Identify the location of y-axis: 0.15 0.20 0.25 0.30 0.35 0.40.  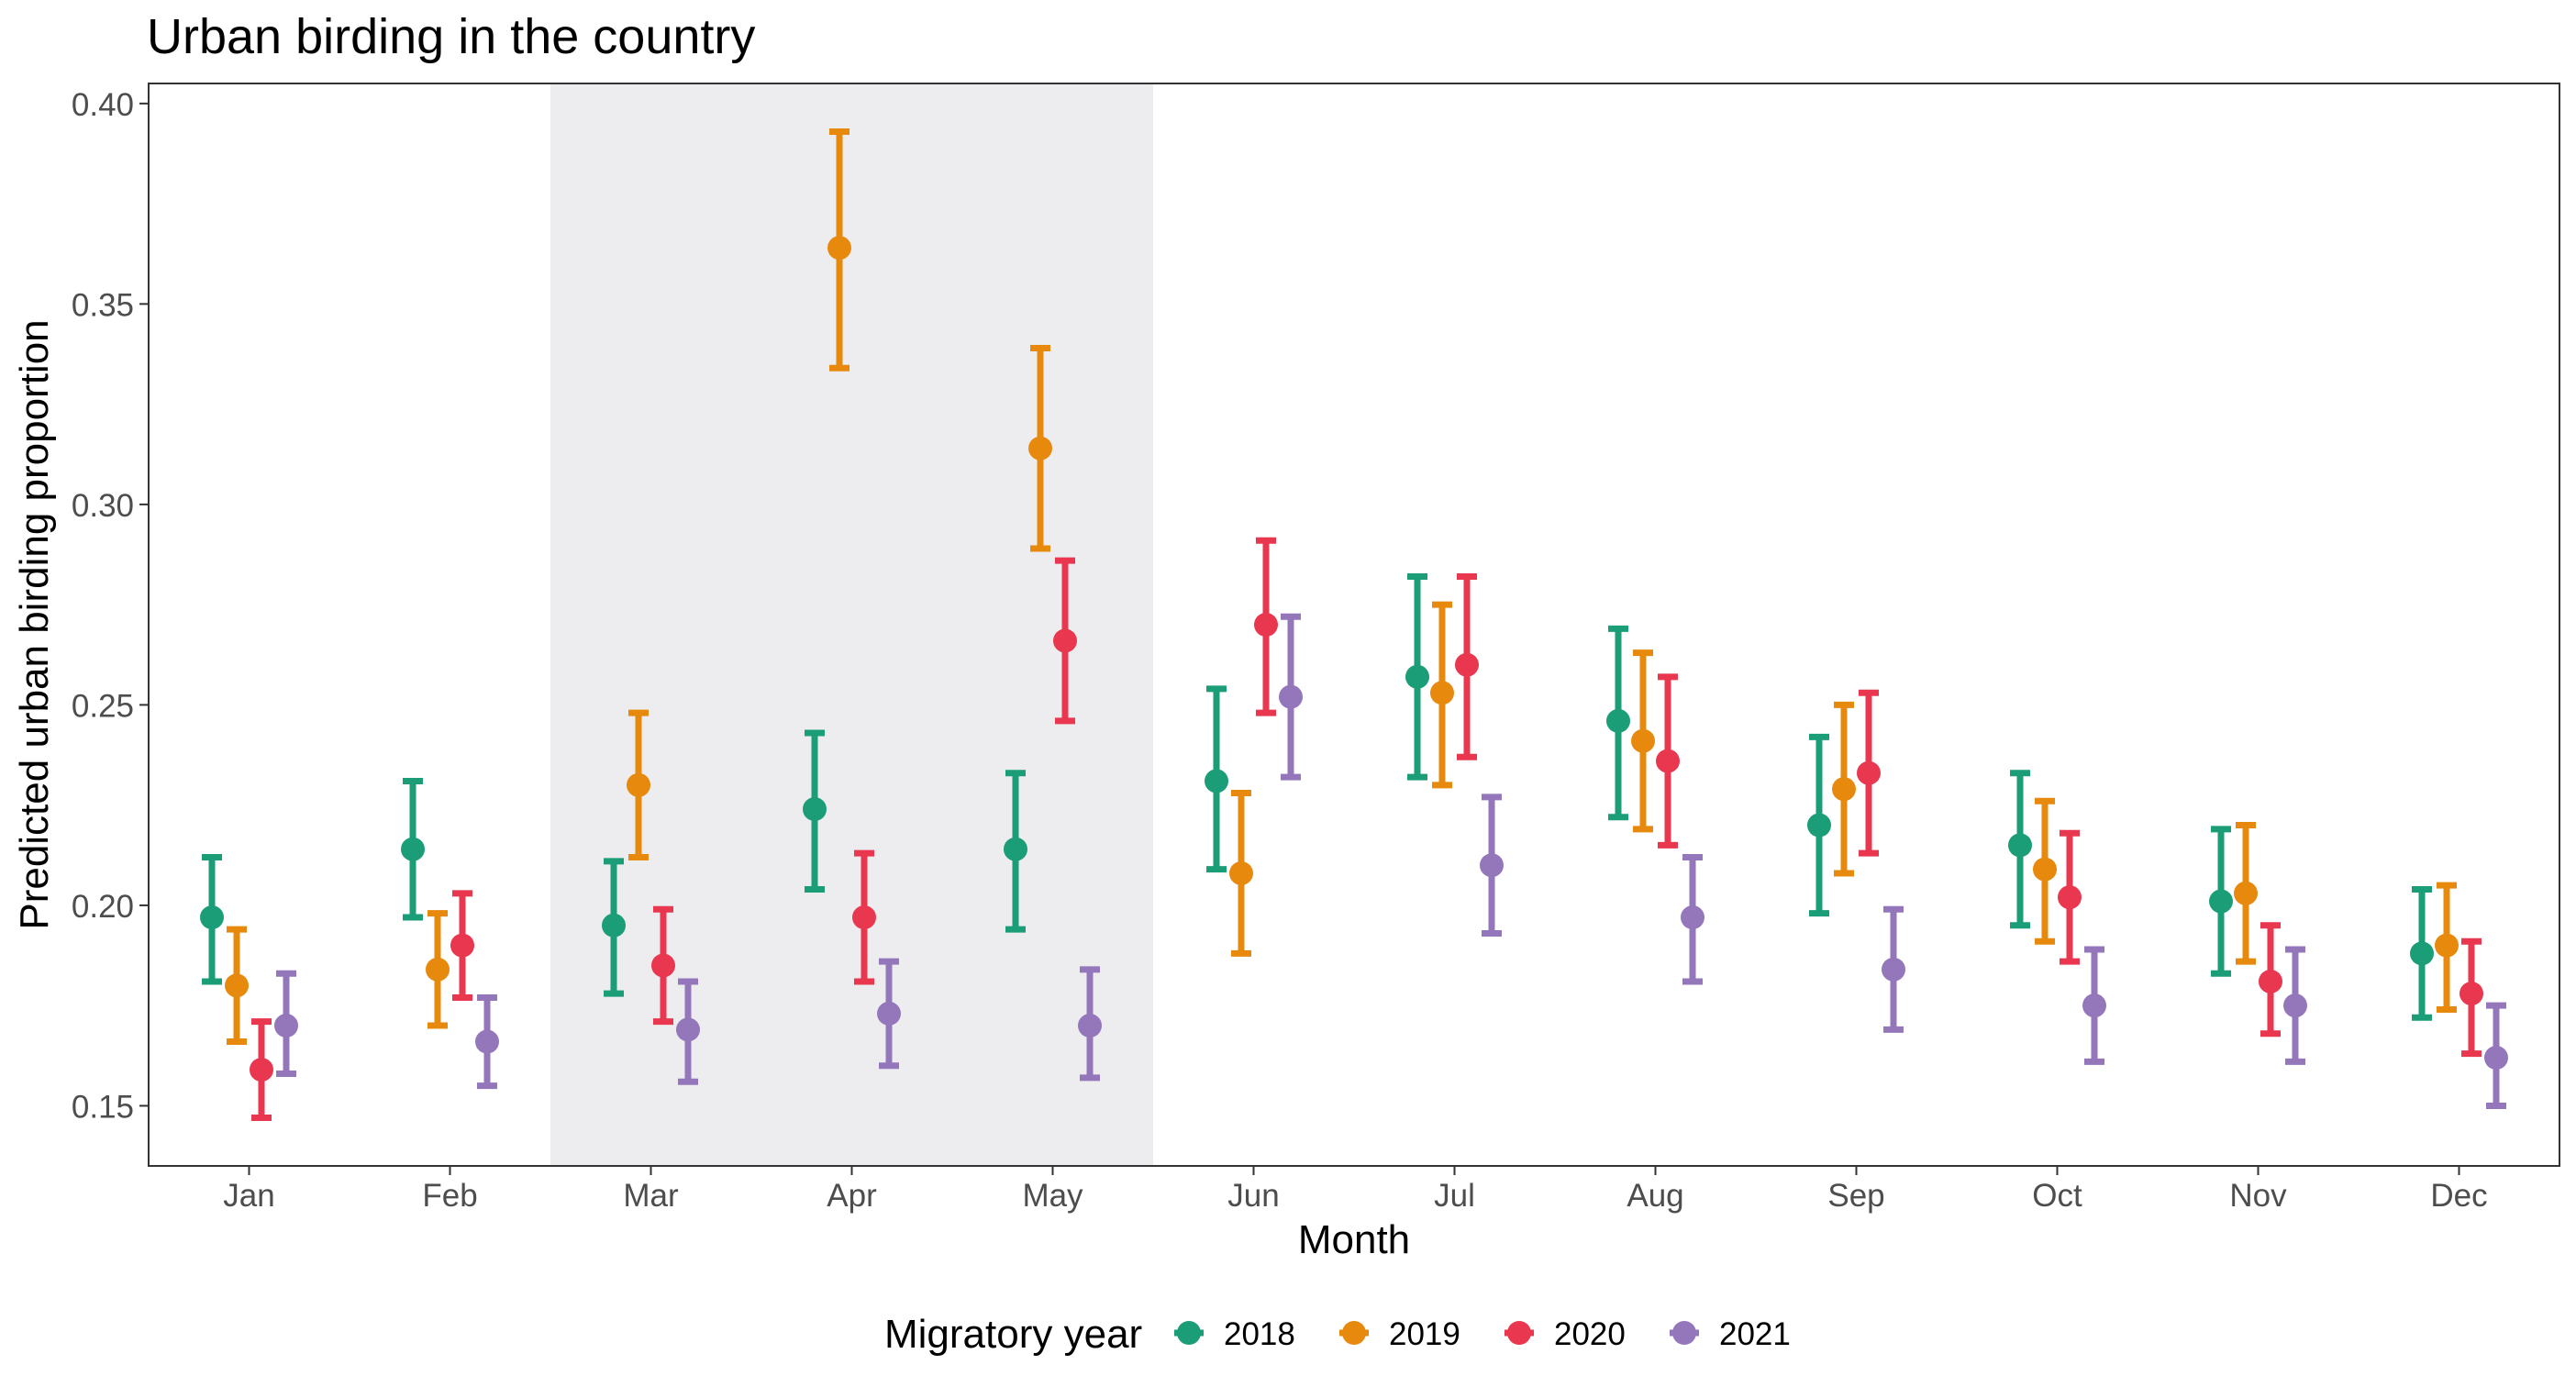
(110, 606).